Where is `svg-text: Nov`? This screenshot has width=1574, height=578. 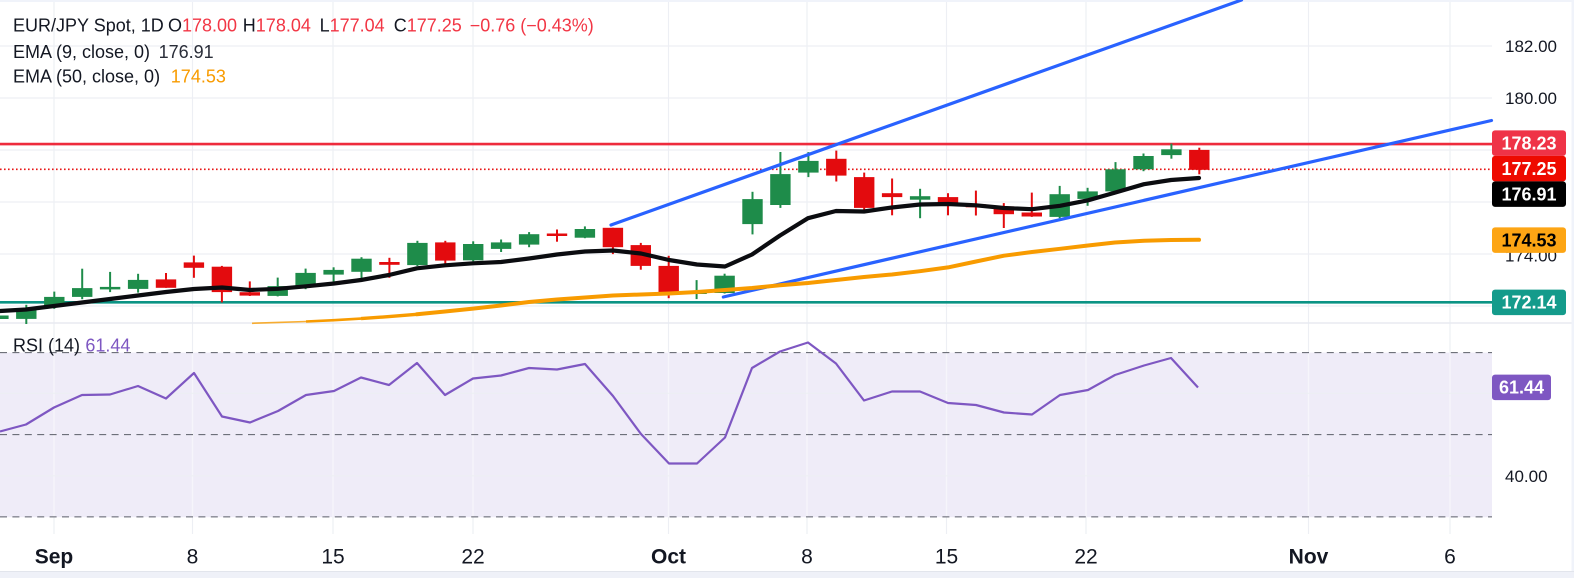 svg-text: Nov is located at coordinates (1309, 557).